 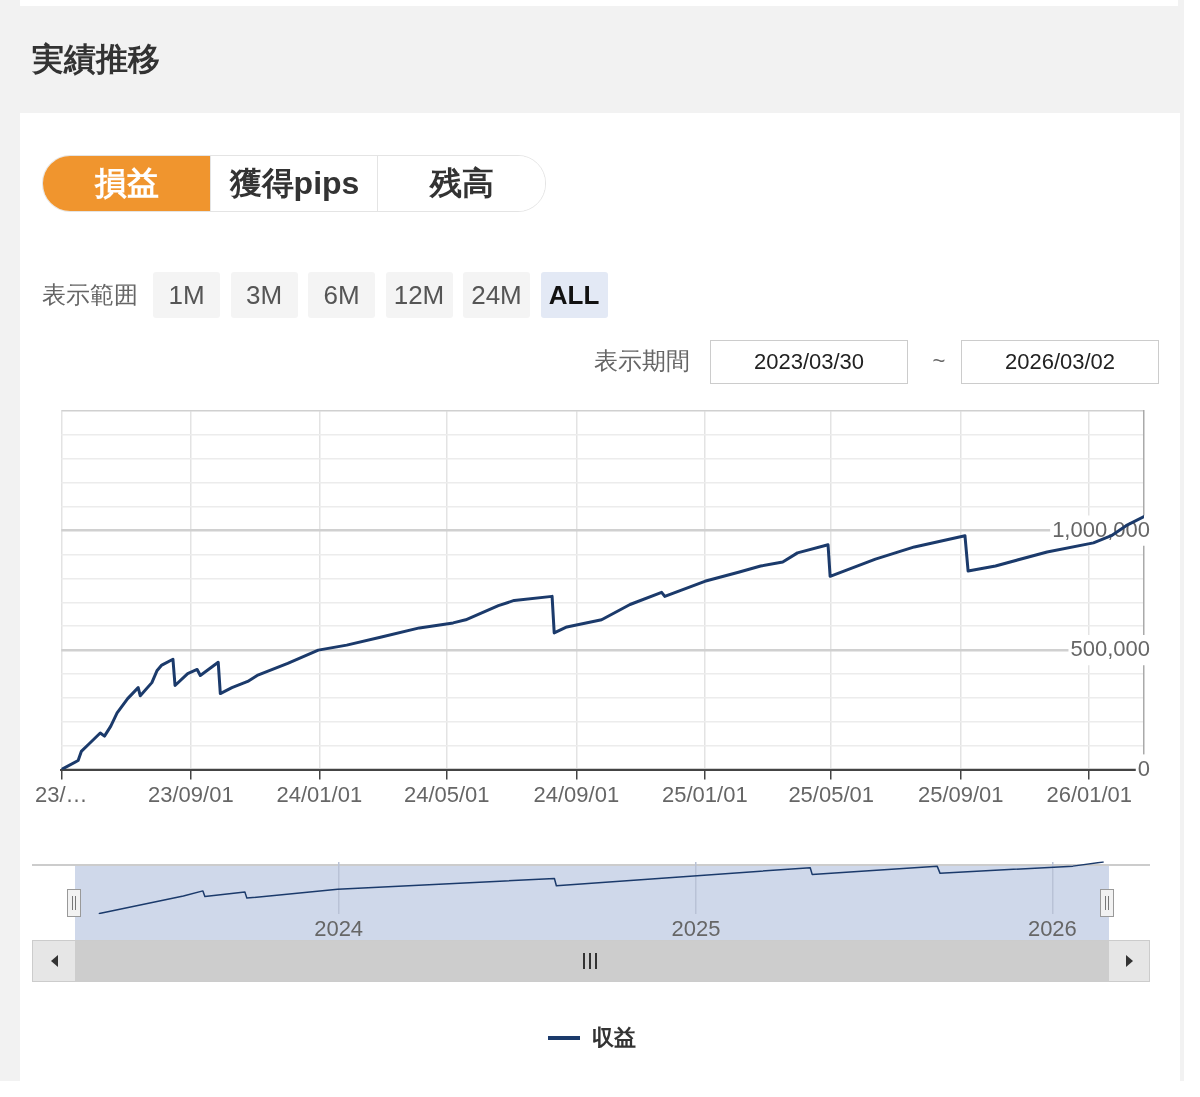 I want to click on text: 表示範囲, so click(x=90, y=295).